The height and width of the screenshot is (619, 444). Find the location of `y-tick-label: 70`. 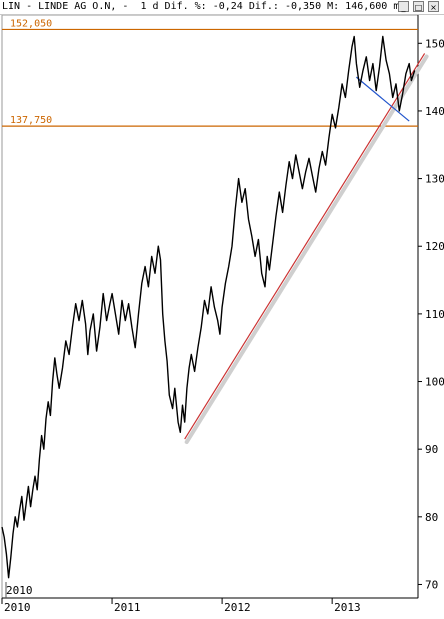

y-tick-label: 70 is located at coordinates (431, 584).